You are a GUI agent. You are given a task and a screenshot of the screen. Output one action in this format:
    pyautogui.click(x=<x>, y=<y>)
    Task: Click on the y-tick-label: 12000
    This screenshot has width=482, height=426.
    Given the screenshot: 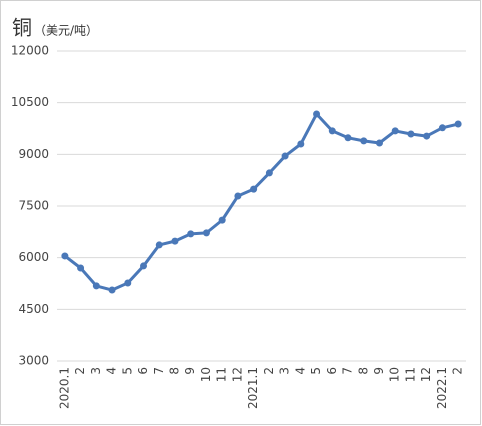 What is the action you would take?
    pyautogui.click(x=30, y=51)
    